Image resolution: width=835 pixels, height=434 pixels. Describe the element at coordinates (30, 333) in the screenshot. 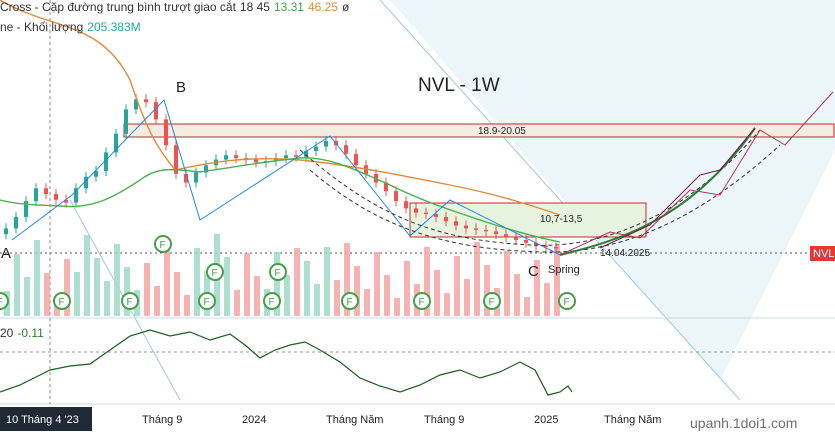

I see `osc-value: -0.11` at that location.